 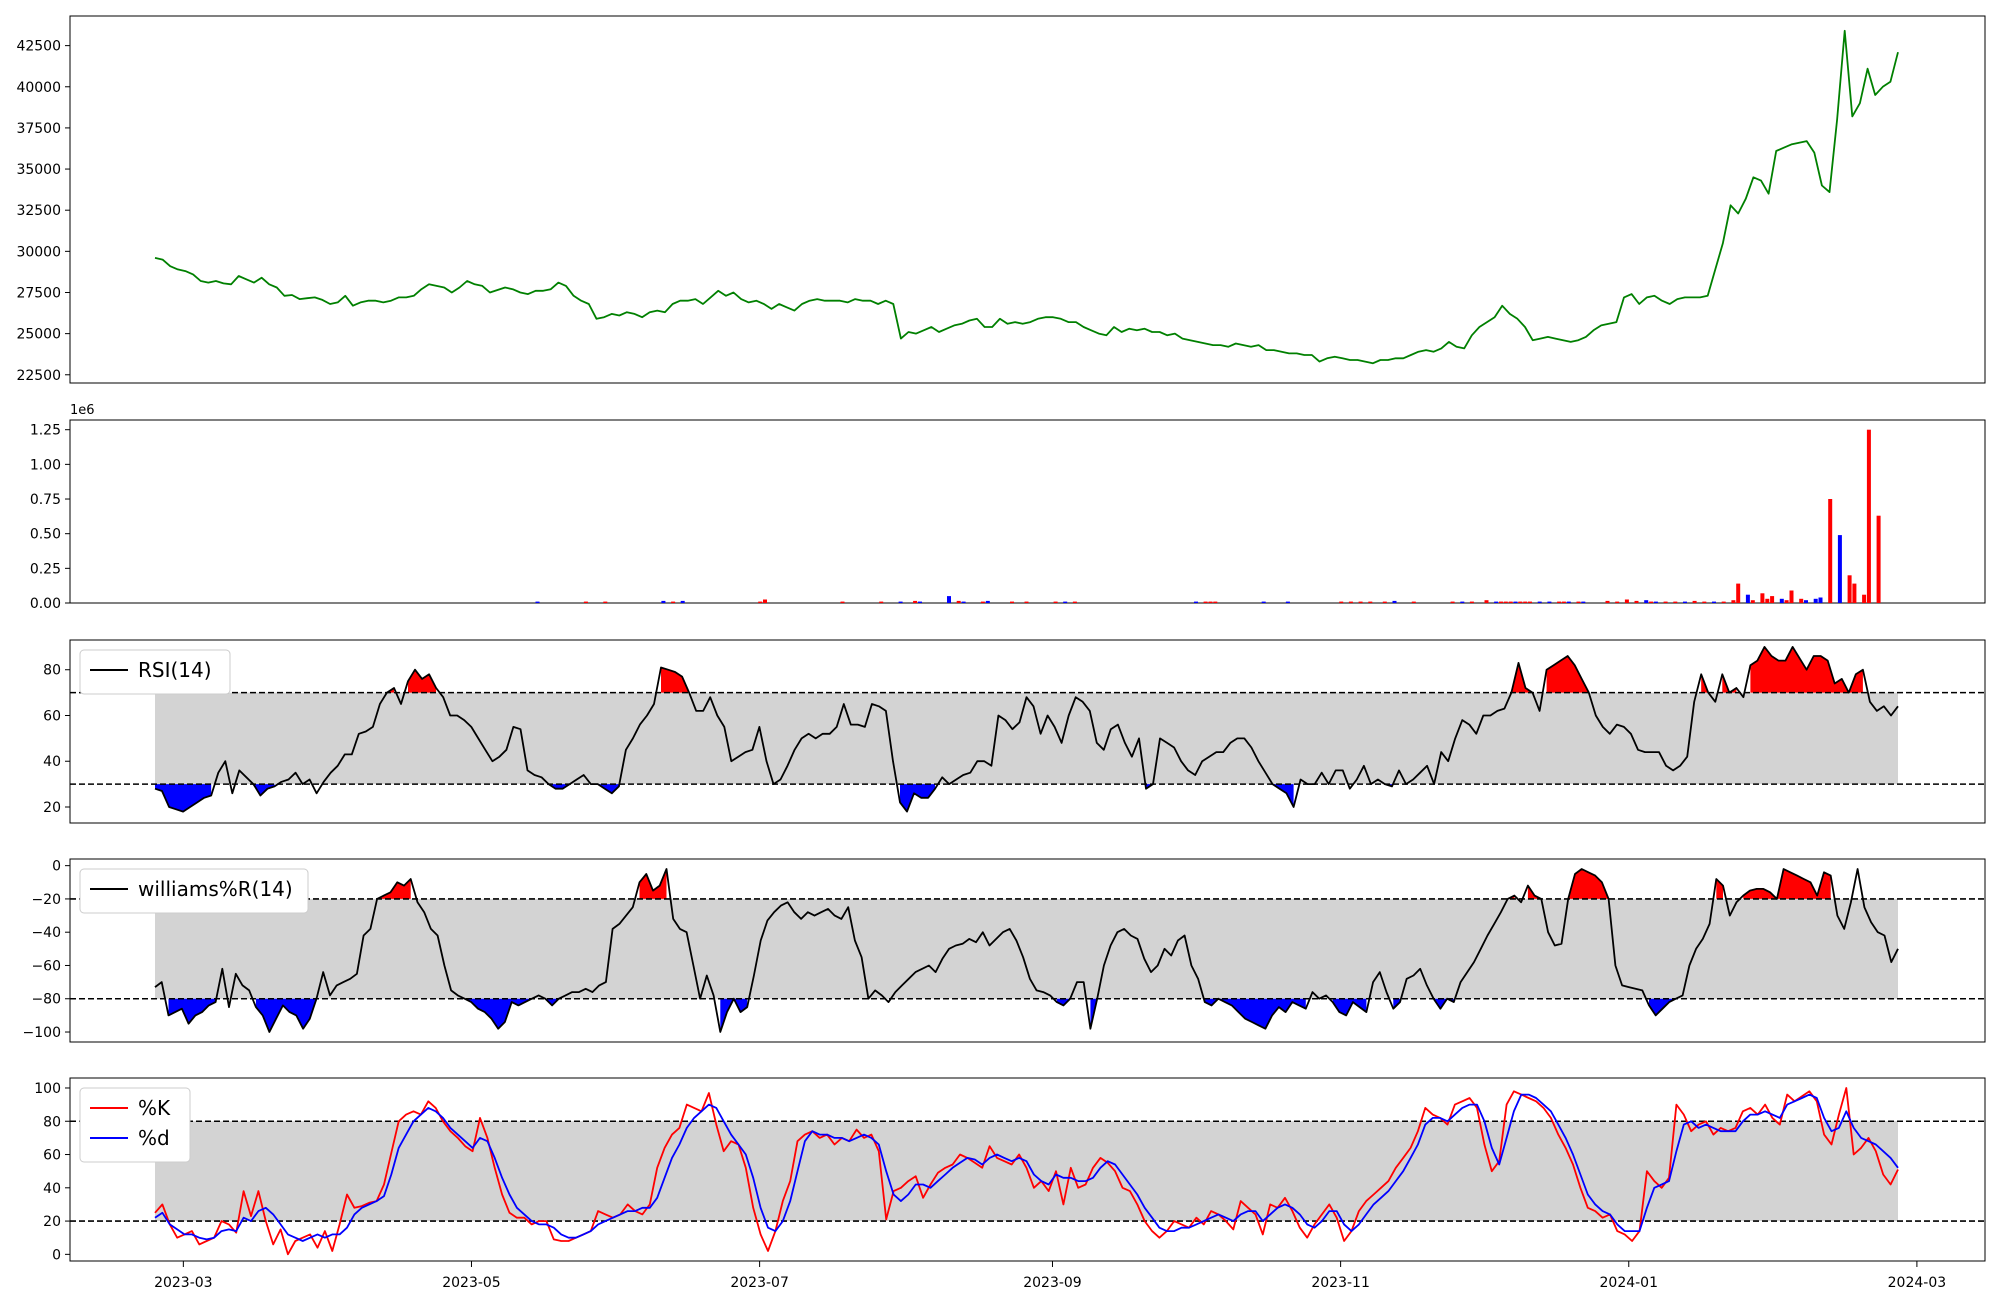 I want to click on volume-scale-label: 1e6, so click(x=82, y=410).